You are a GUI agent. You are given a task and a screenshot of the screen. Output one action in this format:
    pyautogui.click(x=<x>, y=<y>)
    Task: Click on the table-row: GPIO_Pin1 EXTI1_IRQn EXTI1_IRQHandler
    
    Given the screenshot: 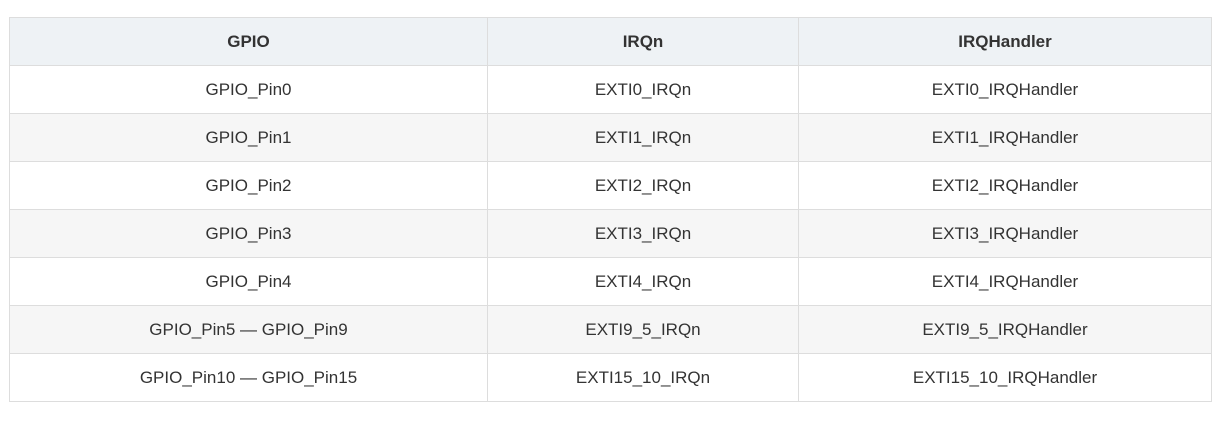 What is the action you would take?
    pyautogui.click(x=610, y=137)
    